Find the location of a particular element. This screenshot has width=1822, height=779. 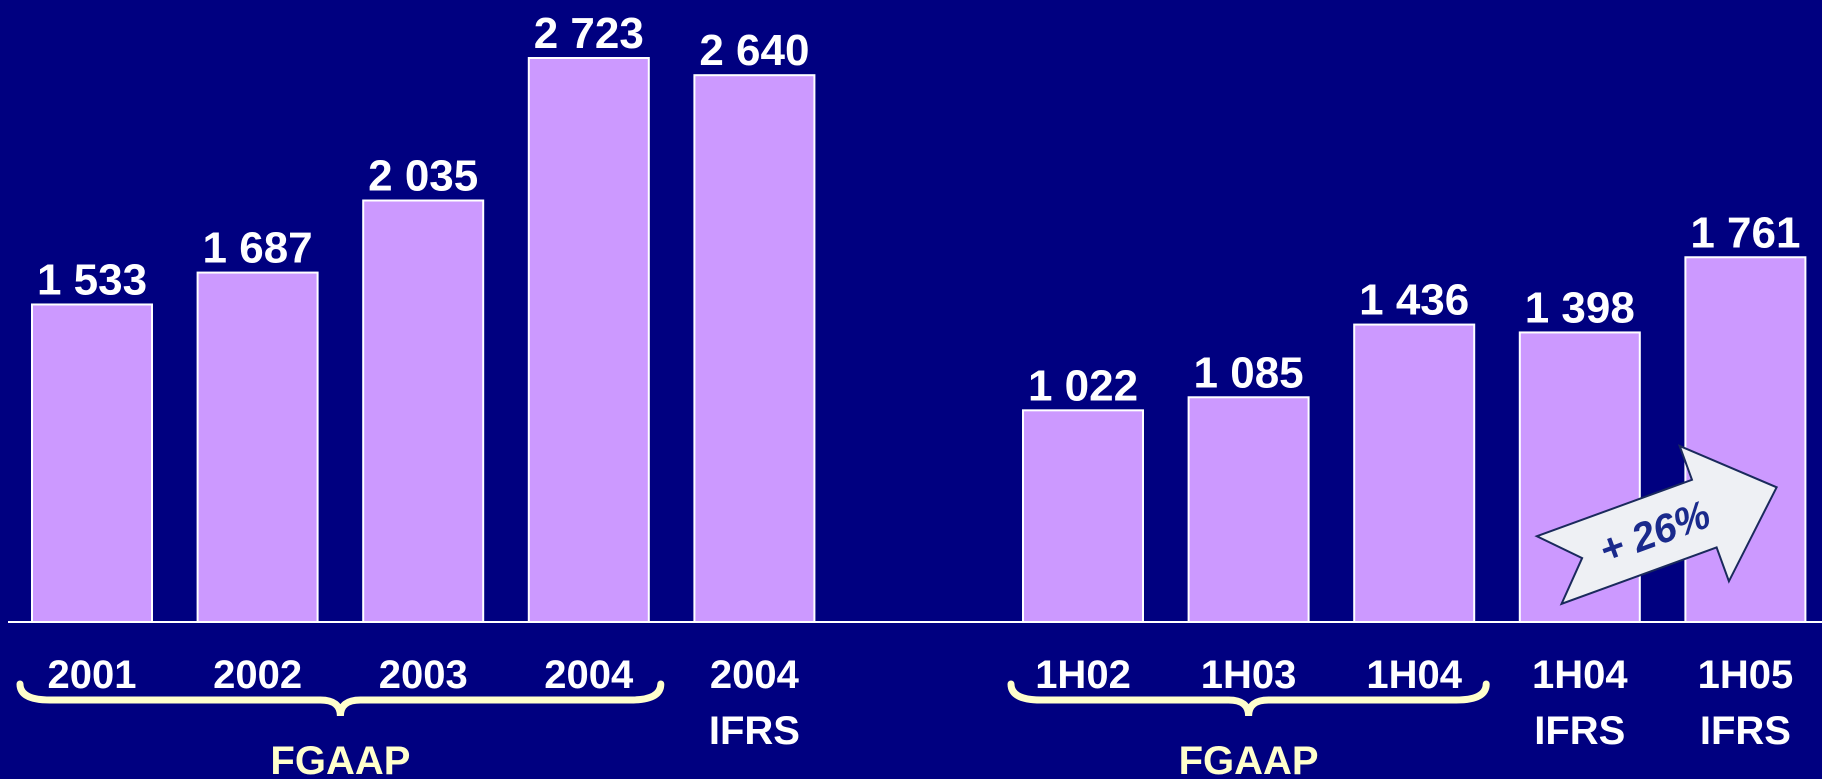

value-label: 1 398 is located at coordinates (1580, 307).